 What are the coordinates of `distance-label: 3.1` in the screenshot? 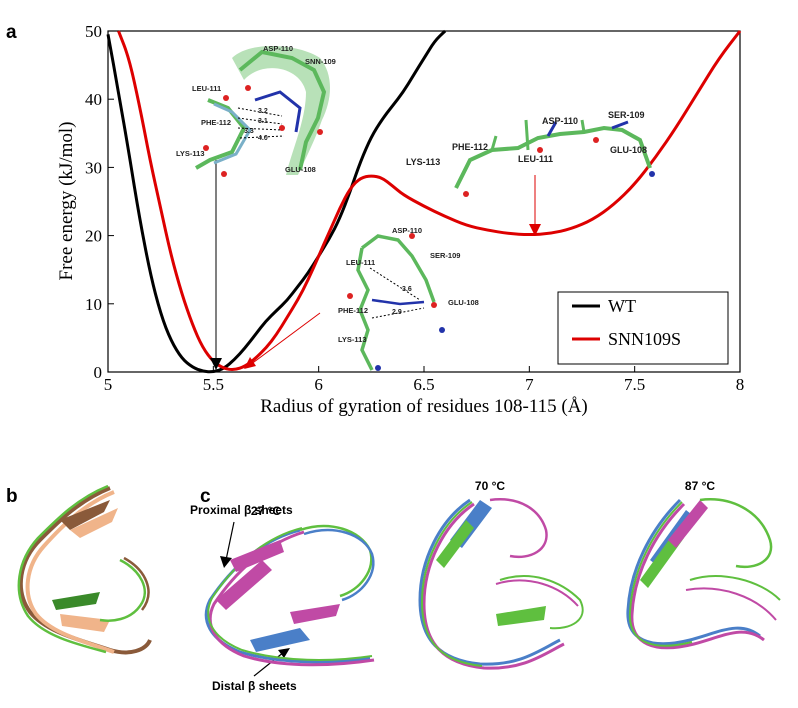 It's located at (263, 121).